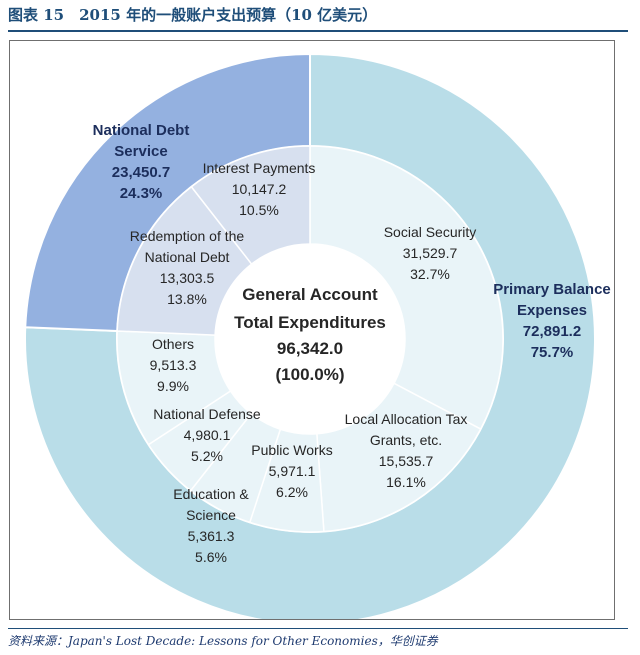 The width and height of the screenshot is (640, 655). What do you see at coordinates (207, 435) in the screenshot?
I see `label-national-defense: National Defense 4,980.1 5.2%` at bounding box center [207, 435].